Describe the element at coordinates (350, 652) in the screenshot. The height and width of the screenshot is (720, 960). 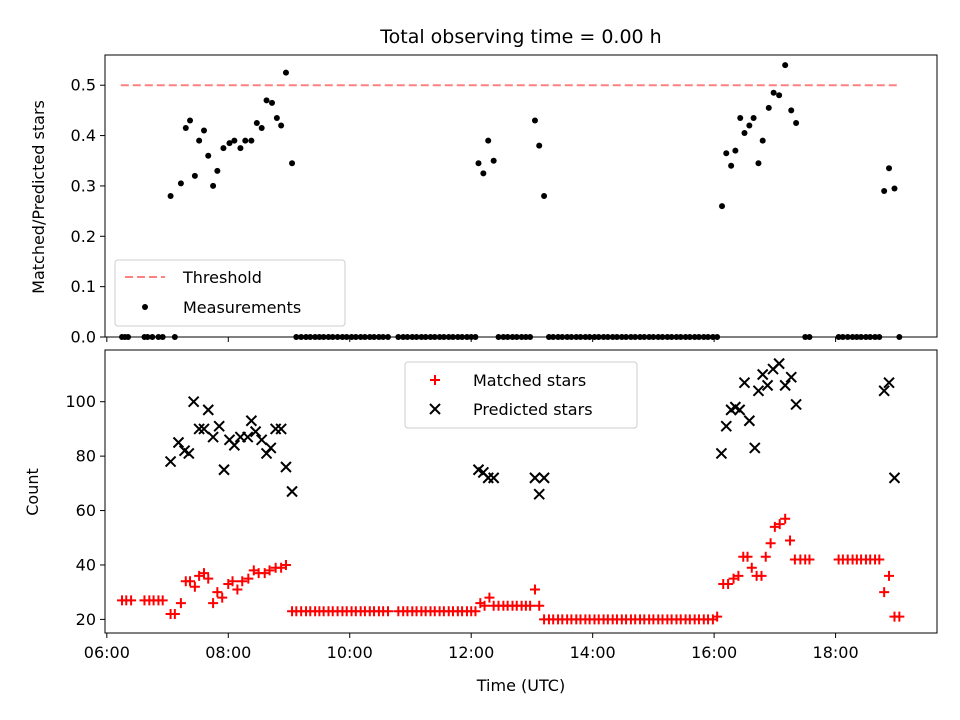
I see `x-tick-label: 10:00` at that location.